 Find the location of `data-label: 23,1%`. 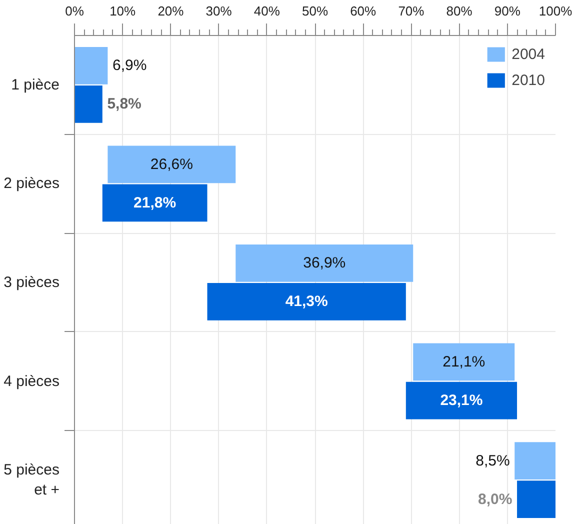

data-label: 23,1% is located at coordinates (461, 401).